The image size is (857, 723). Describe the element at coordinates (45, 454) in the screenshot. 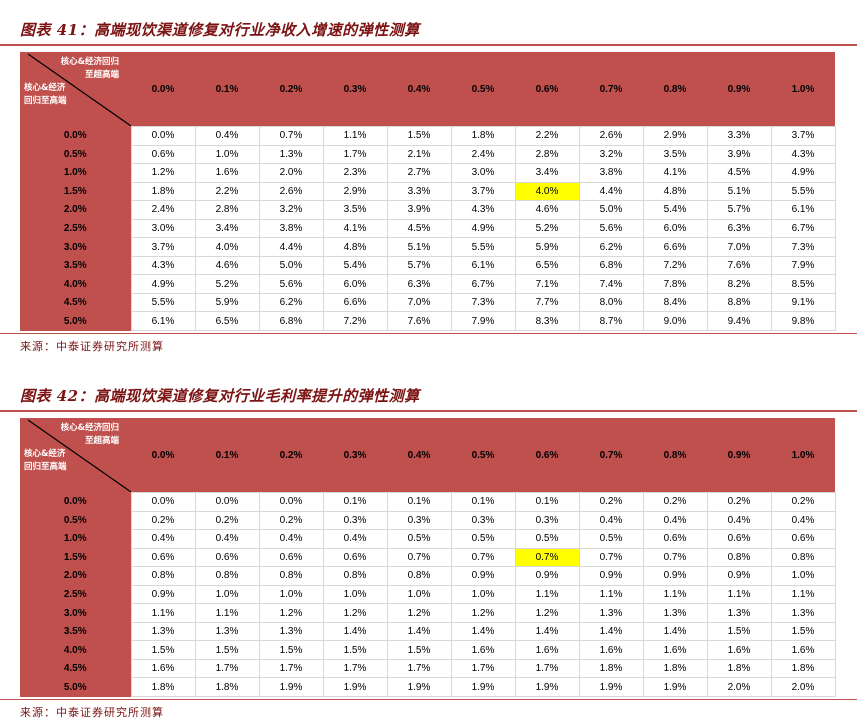

I see `corner-bottom-line: 核心&经济` at that location.